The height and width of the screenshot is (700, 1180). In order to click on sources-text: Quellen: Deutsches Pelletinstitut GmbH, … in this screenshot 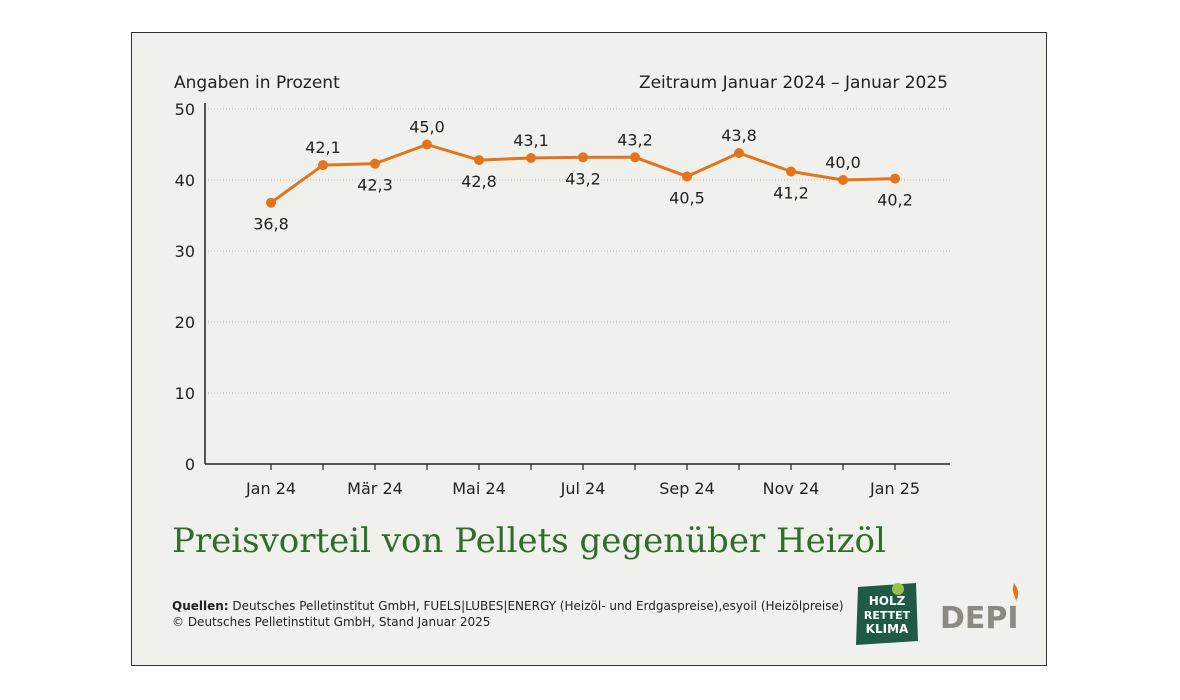, I will do `click(508, 614)`.